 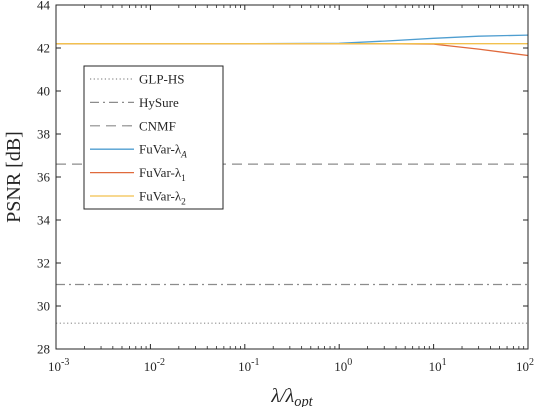 I want to click on legend-label-4: FuVar-λ1, so click(x=162, y=174).